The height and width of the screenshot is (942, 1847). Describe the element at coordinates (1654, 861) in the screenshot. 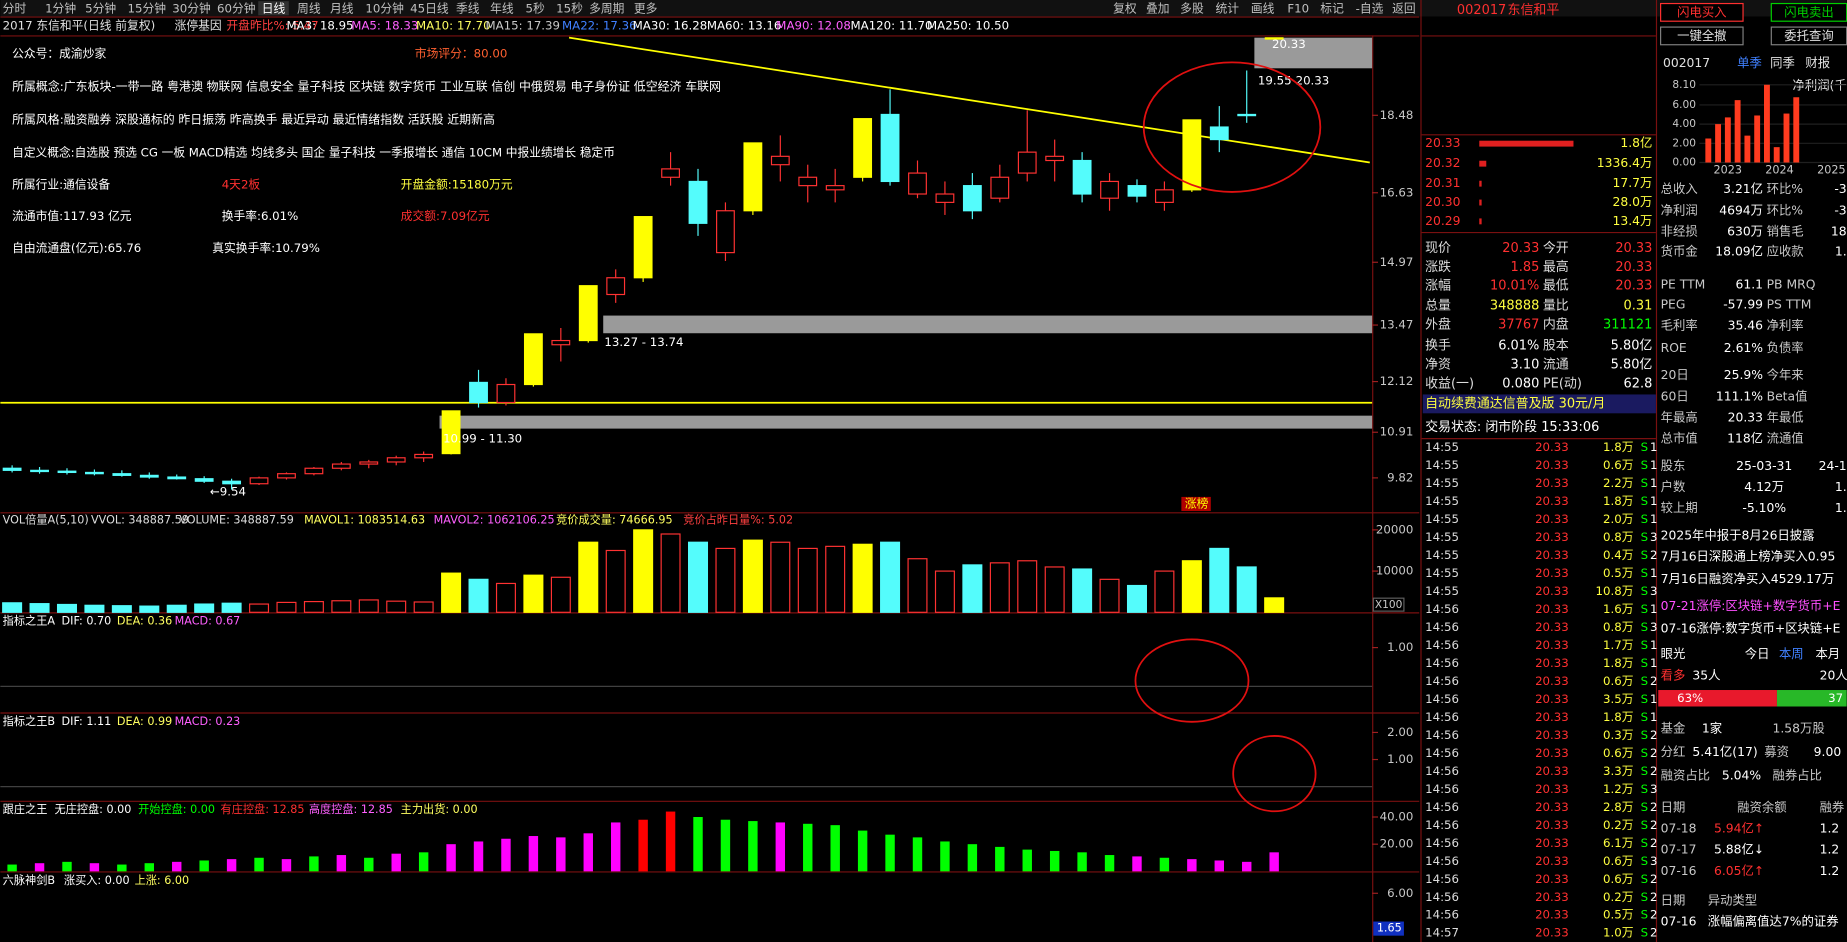

I see `trade-count: 3` at that location.